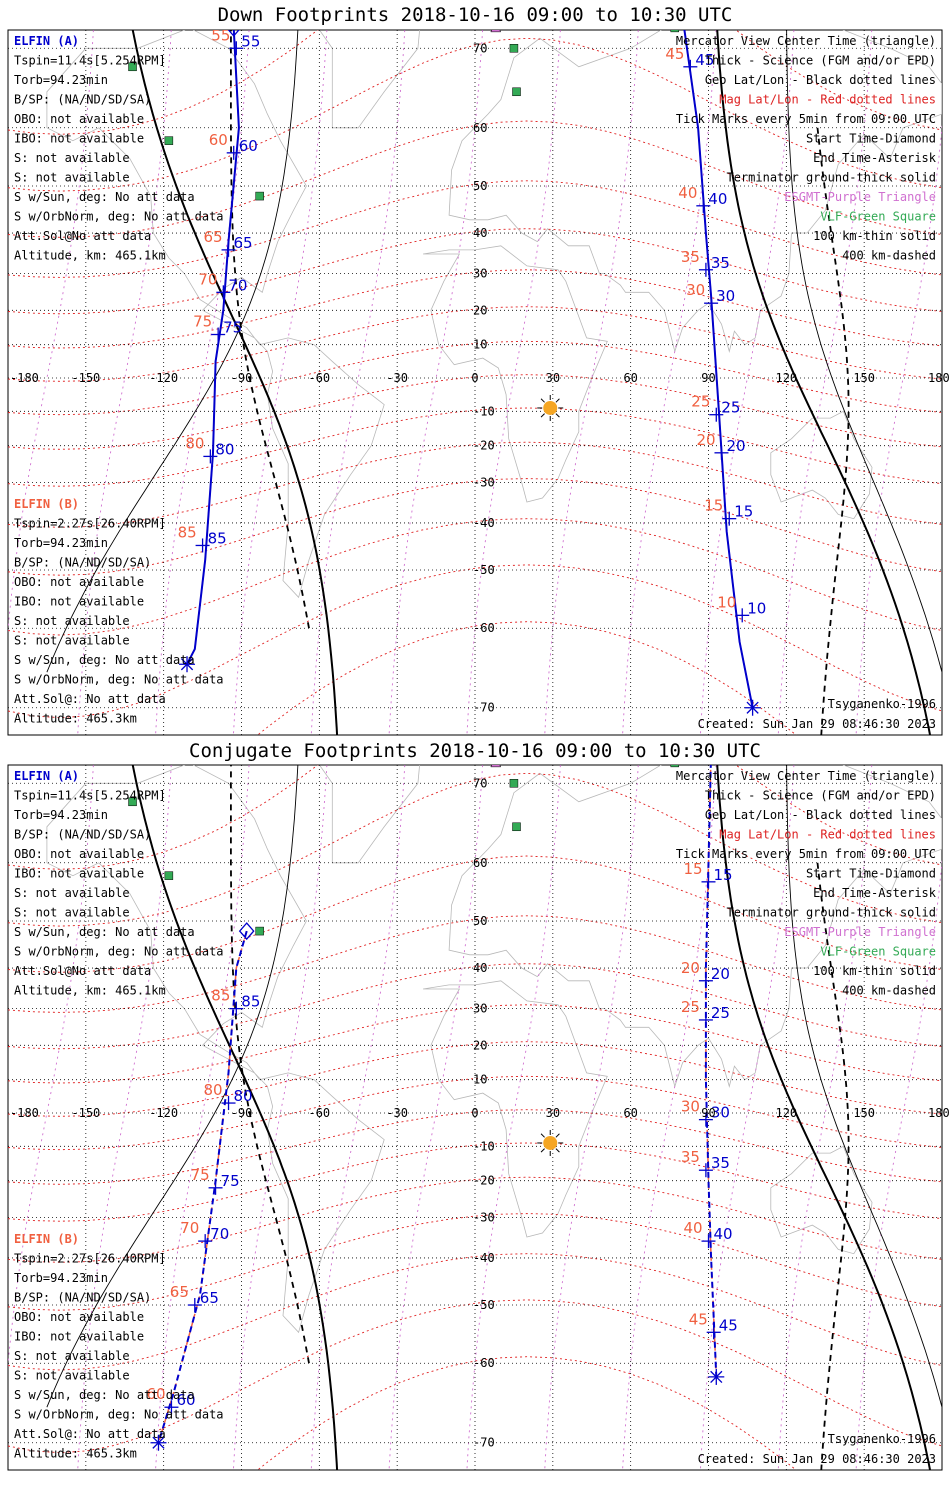 The width and height of the screenshot is (950, 1500). I want to click on x-tick-label: 120, so click(786, 378).